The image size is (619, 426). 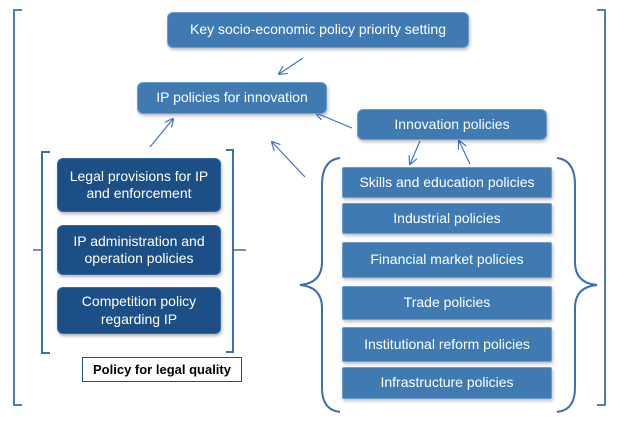 I want to click on skills-box: Skills and education policies, so click(x=447, y=182).